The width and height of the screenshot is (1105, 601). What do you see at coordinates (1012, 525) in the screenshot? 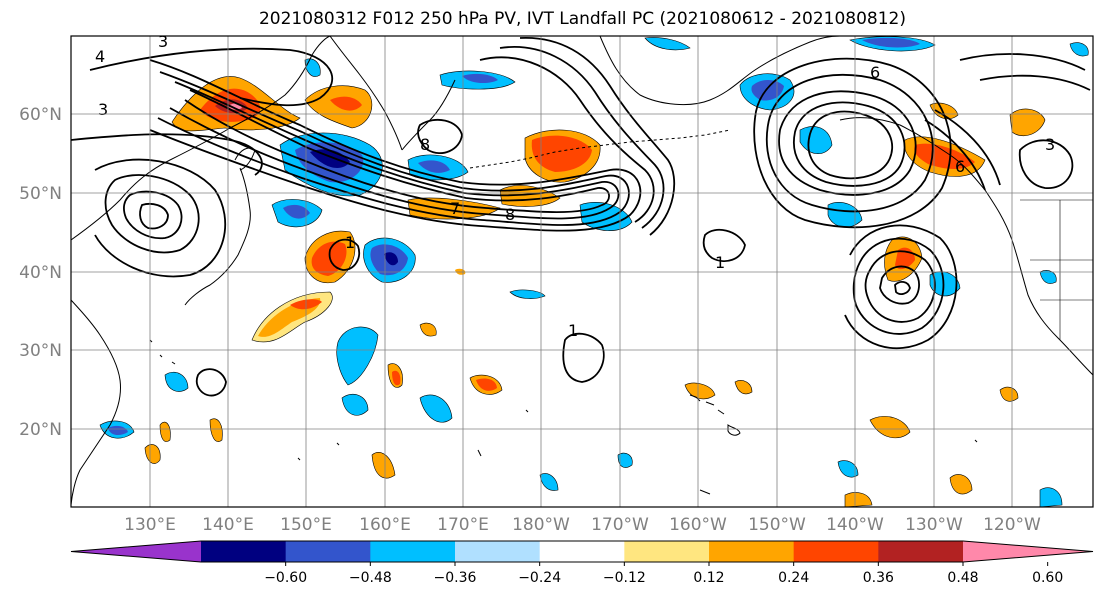
I see `lon-label: 120°W` at bounding box center [1012, 525].